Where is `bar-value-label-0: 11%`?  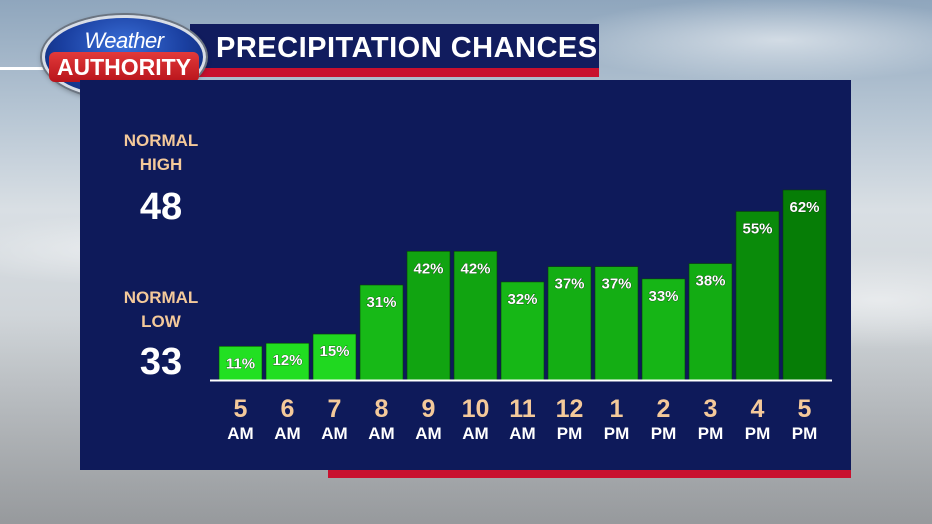
bar-value-label-0: 11% is located at coordinates (240, 363).